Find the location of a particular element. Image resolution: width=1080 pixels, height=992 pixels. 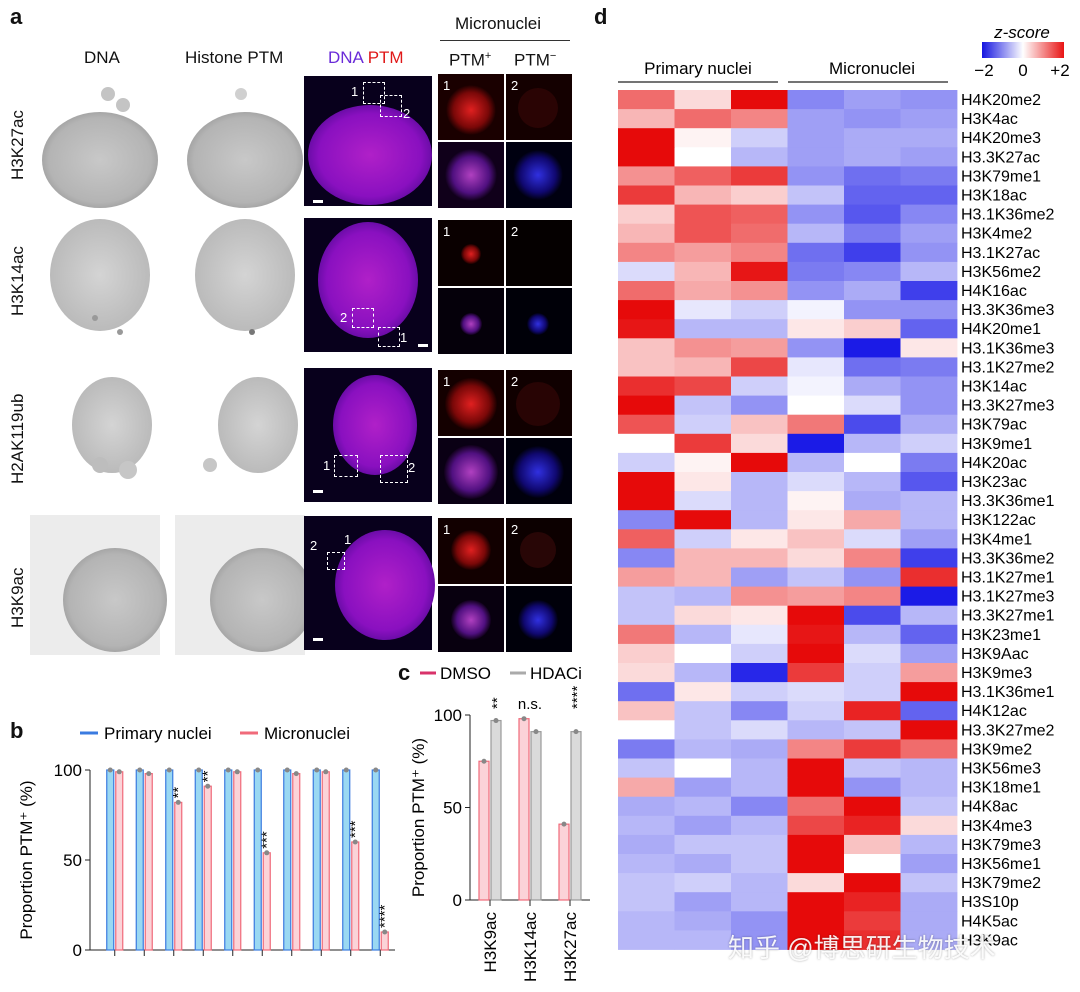

heatmap-row-label: H3.3K27ac is located at coordinates (1000, 157).